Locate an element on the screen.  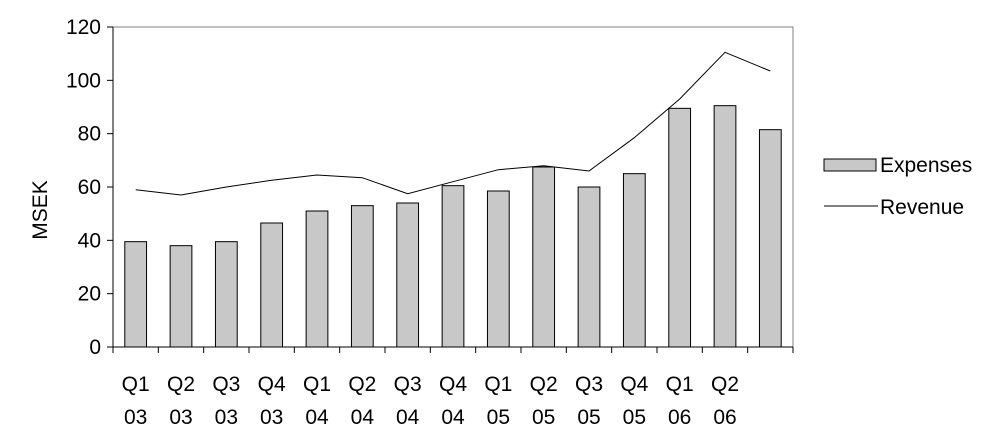
legend-label-revenue: Revenue is located at coordinates (922, 207).